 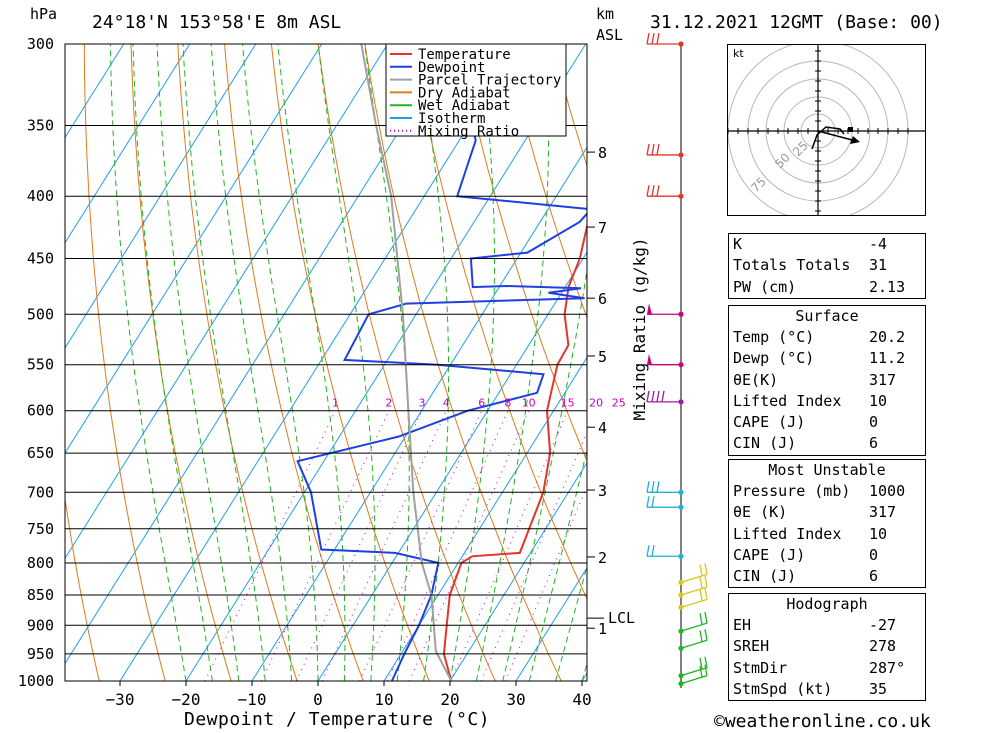 What do you see at coordinates (602, 558) in the screenshot?
I see `km-tick-label: 2` at bounding box center [602, 558].